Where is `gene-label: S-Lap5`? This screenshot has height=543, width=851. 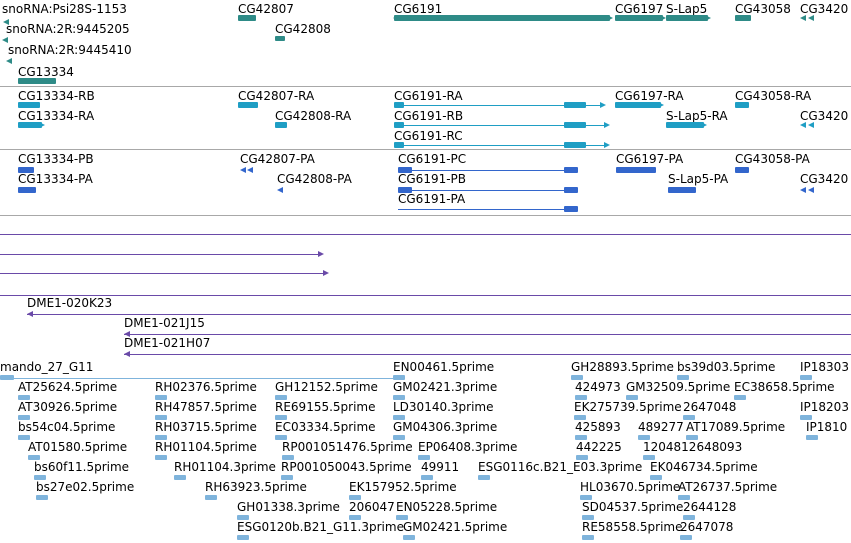 gene-label: S-Lap5 is located at coordinates (687, 9).